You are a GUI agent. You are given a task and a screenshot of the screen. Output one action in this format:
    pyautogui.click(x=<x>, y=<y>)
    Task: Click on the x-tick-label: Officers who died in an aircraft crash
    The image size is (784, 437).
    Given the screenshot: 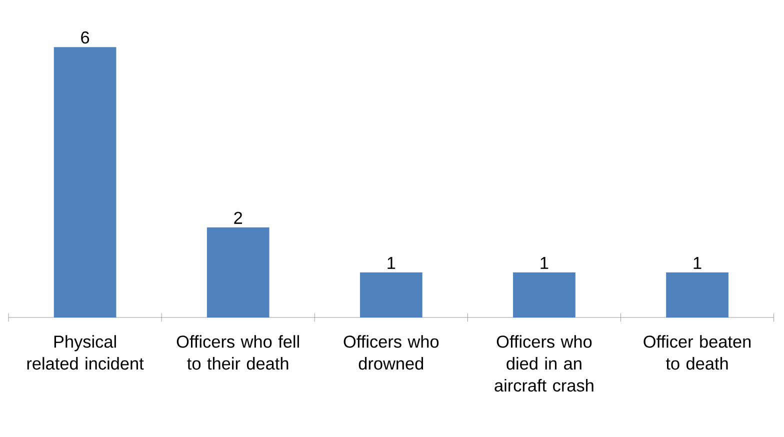 What is the action you would take?
    pyautogui.click(x=544, y=363)
    